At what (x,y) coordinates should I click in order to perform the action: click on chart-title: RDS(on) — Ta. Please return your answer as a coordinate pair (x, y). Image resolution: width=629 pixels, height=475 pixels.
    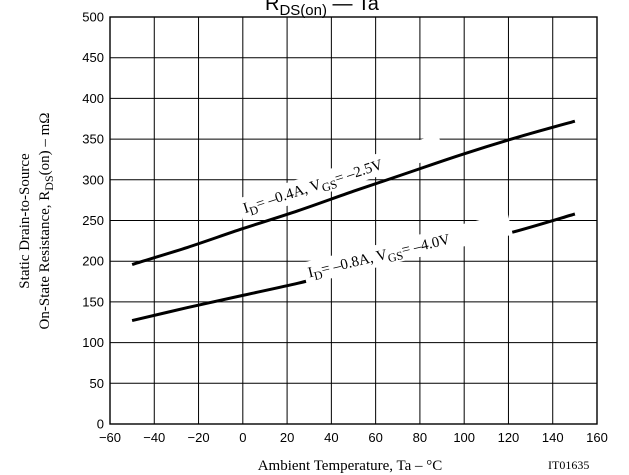
    Looking at the image, I should click on (322, 9).